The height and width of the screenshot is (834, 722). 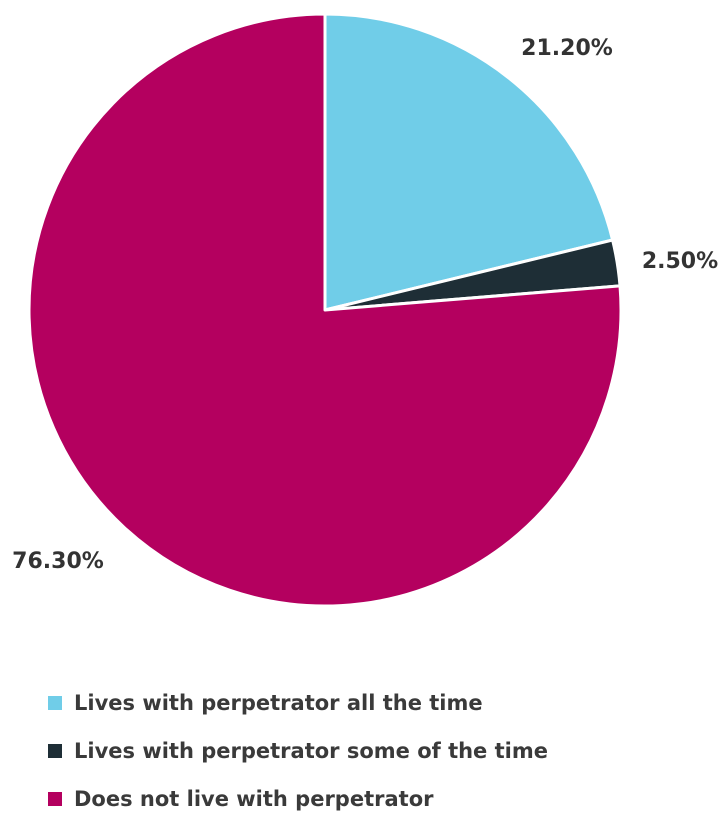 I want to click on legend-item: Does not live with perpetrator, so click(x=378, y=799).